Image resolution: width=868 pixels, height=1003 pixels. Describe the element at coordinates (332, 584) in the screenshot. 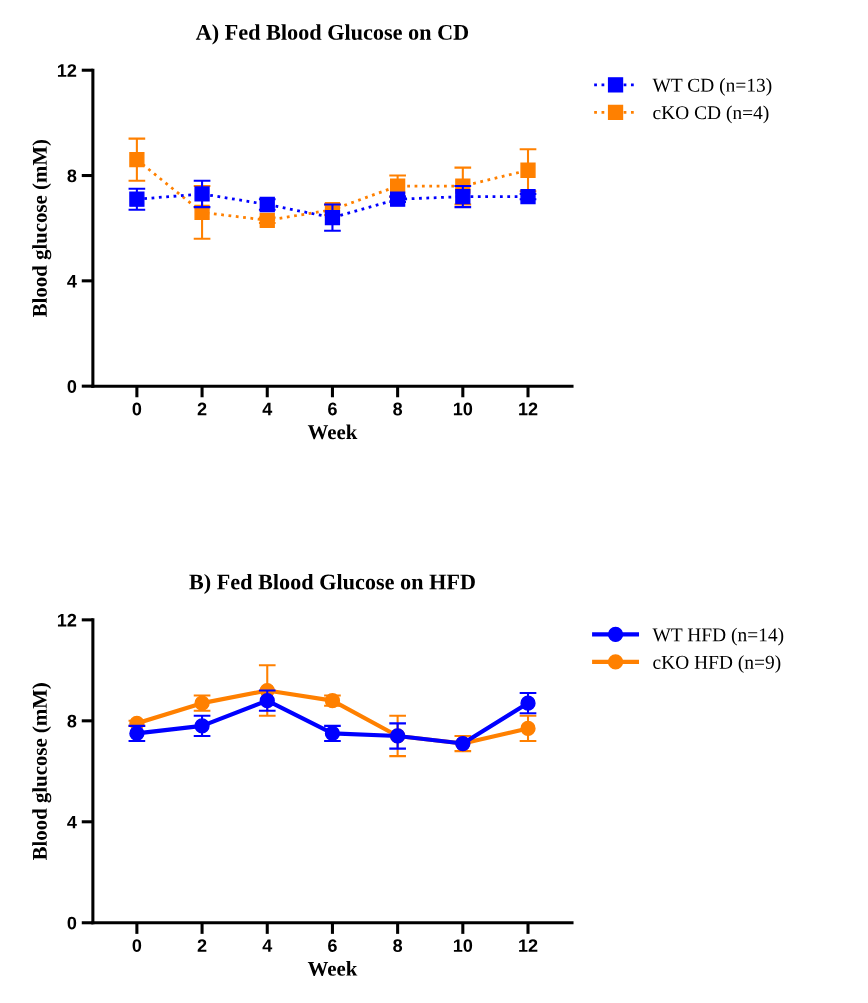

I see `chart-title: B) Fed Blood Glucose on HFD` at that location.